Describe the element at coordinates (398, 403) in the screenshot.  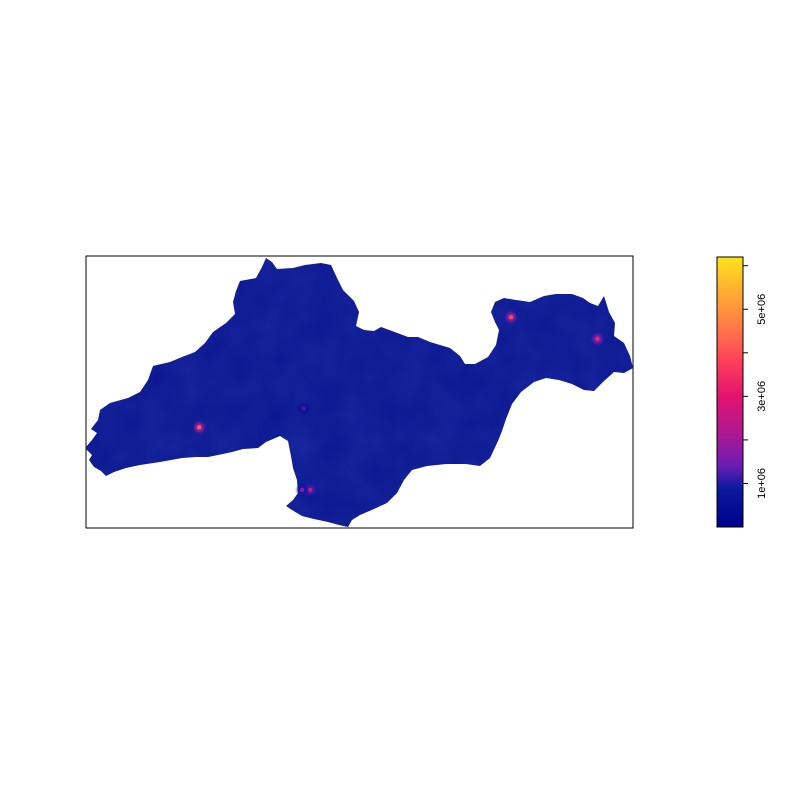
I see `hotspots-layer` at that location.